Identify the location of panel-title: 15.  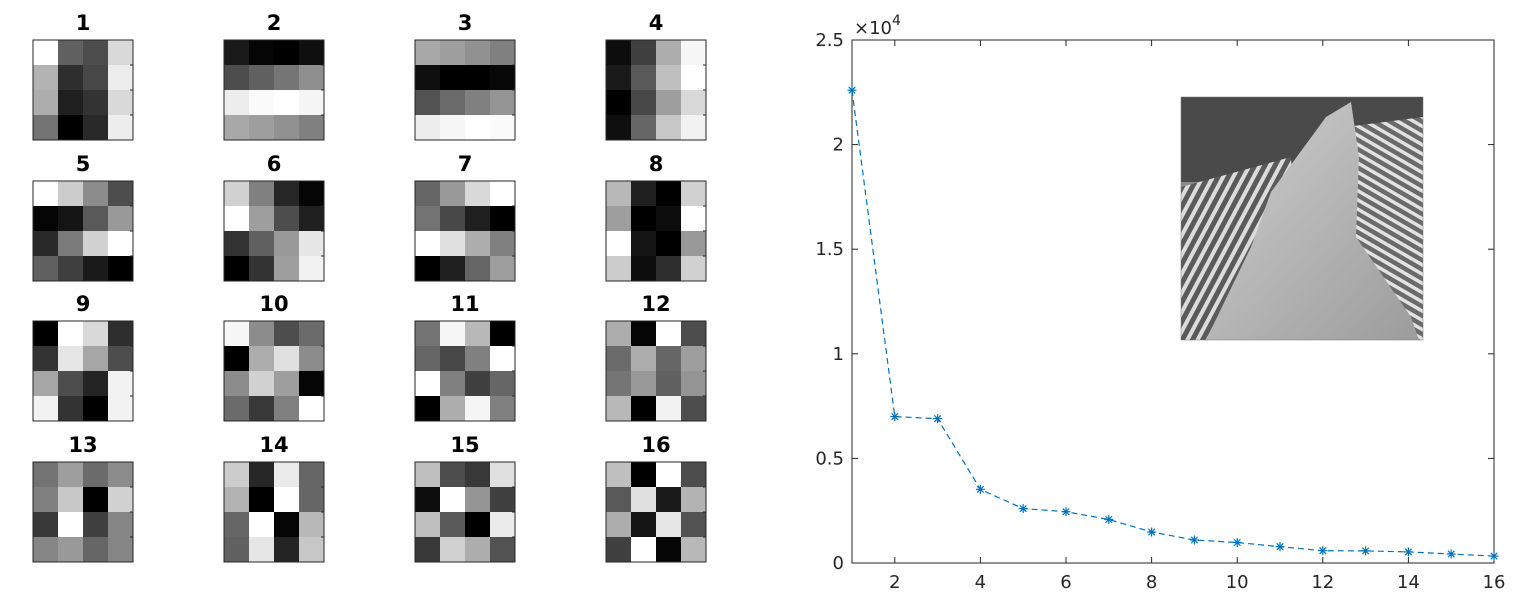
(464, 445).